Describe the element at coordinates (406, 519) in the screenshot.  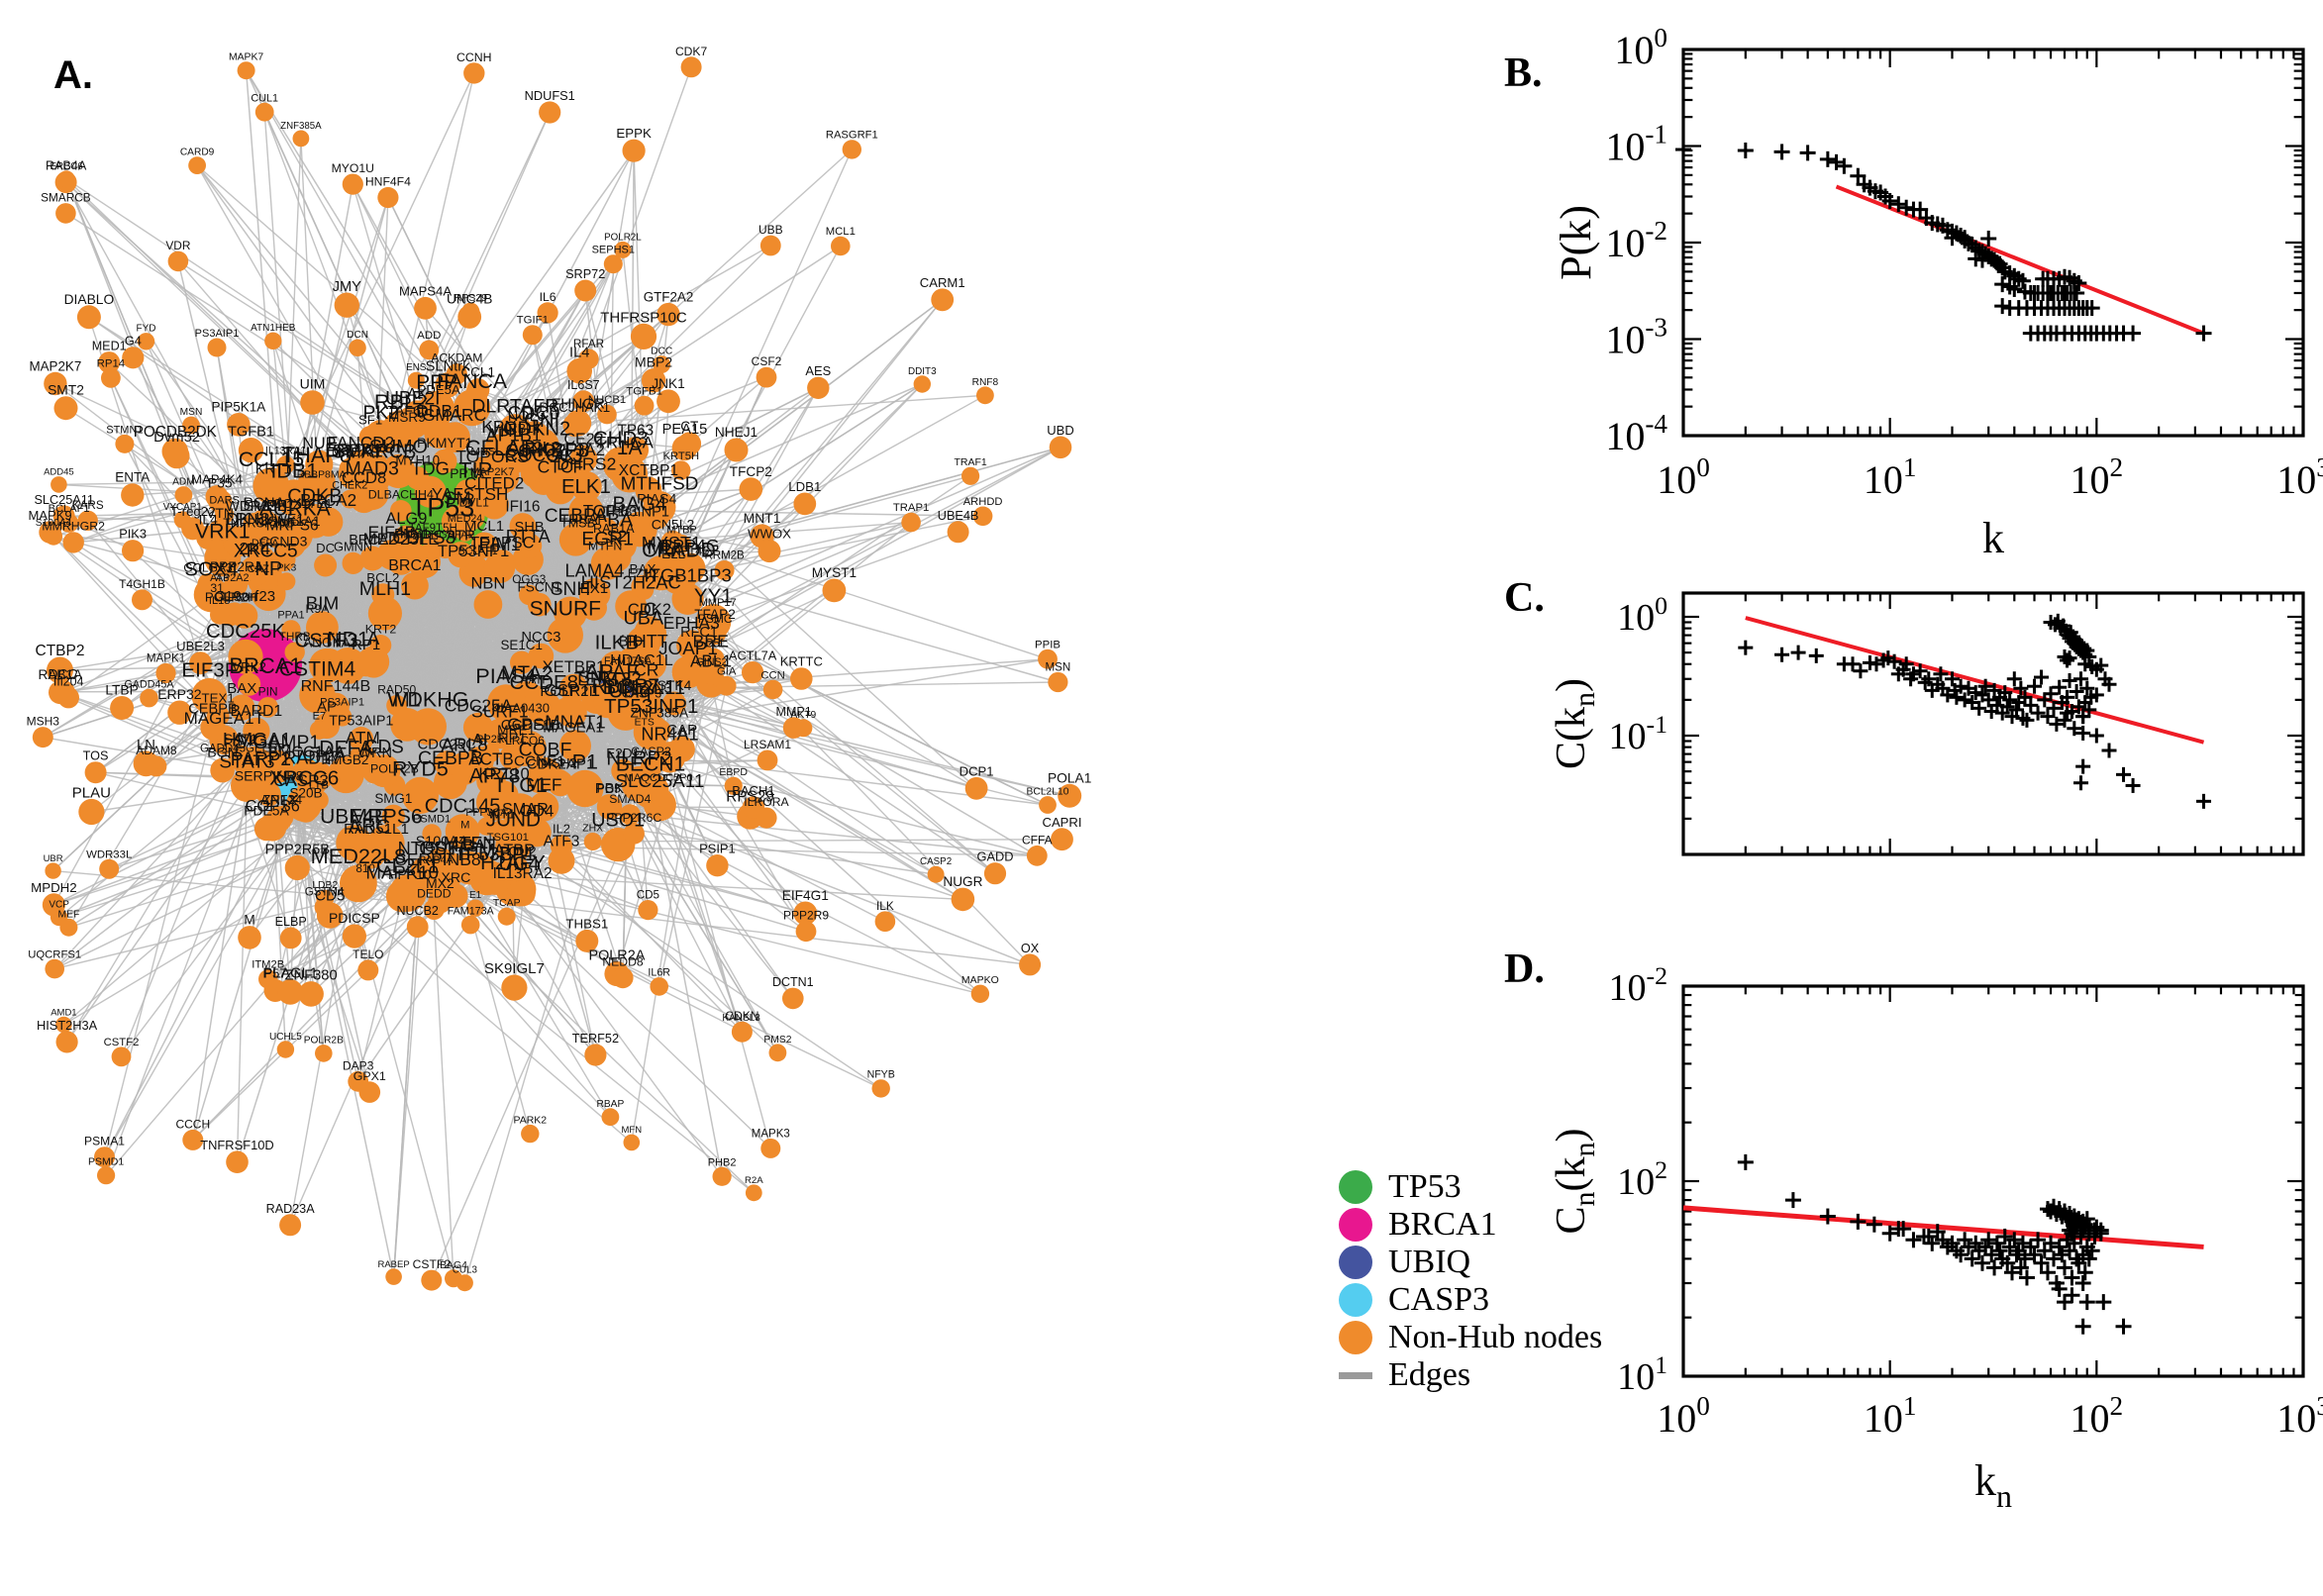
I see `network-node-label: ALG9` at that location.